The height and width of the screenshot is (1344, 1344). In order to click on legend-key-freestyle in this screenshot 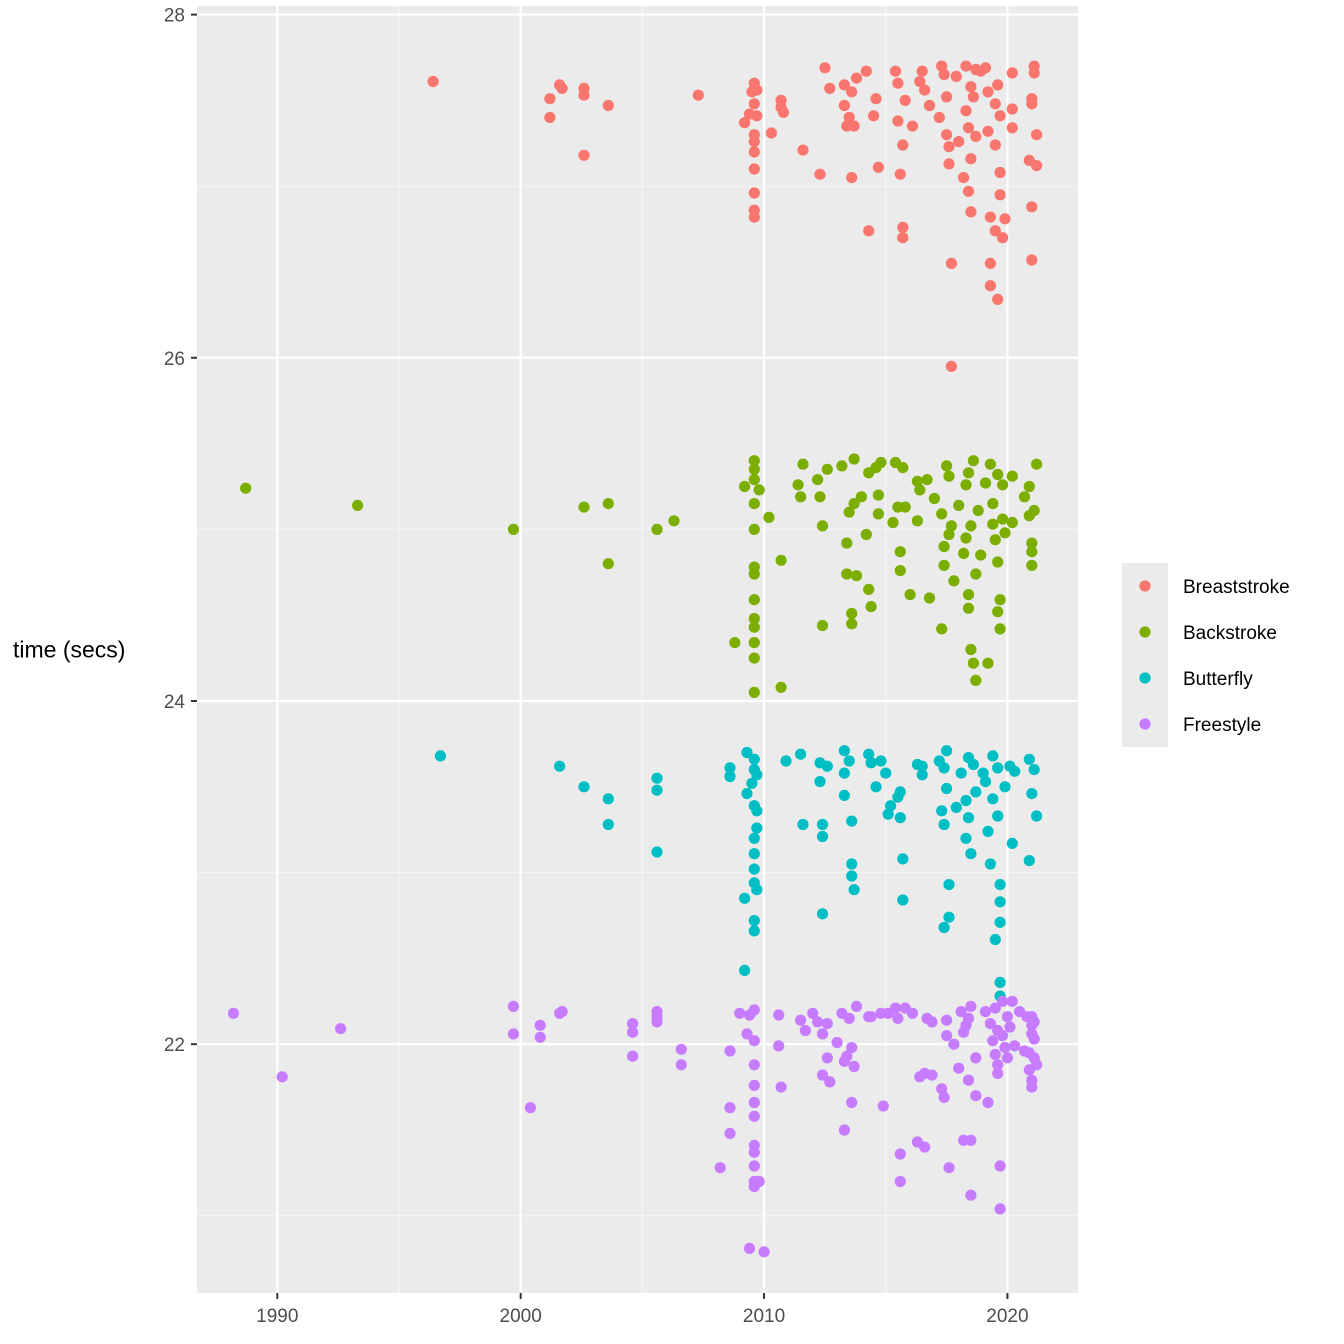, I will do `click(1145, 724)`.